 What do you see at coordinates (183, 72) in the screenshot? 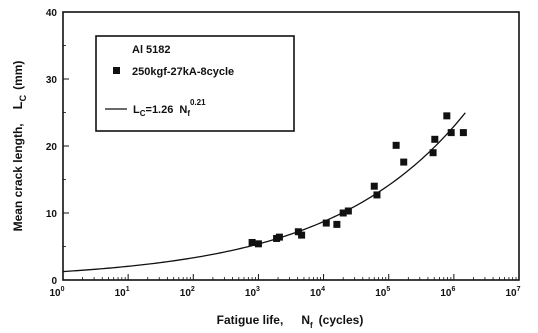
I see `legend-marker-label: 250kgf-27kA-8cycle` at bounding box center [183, 72].